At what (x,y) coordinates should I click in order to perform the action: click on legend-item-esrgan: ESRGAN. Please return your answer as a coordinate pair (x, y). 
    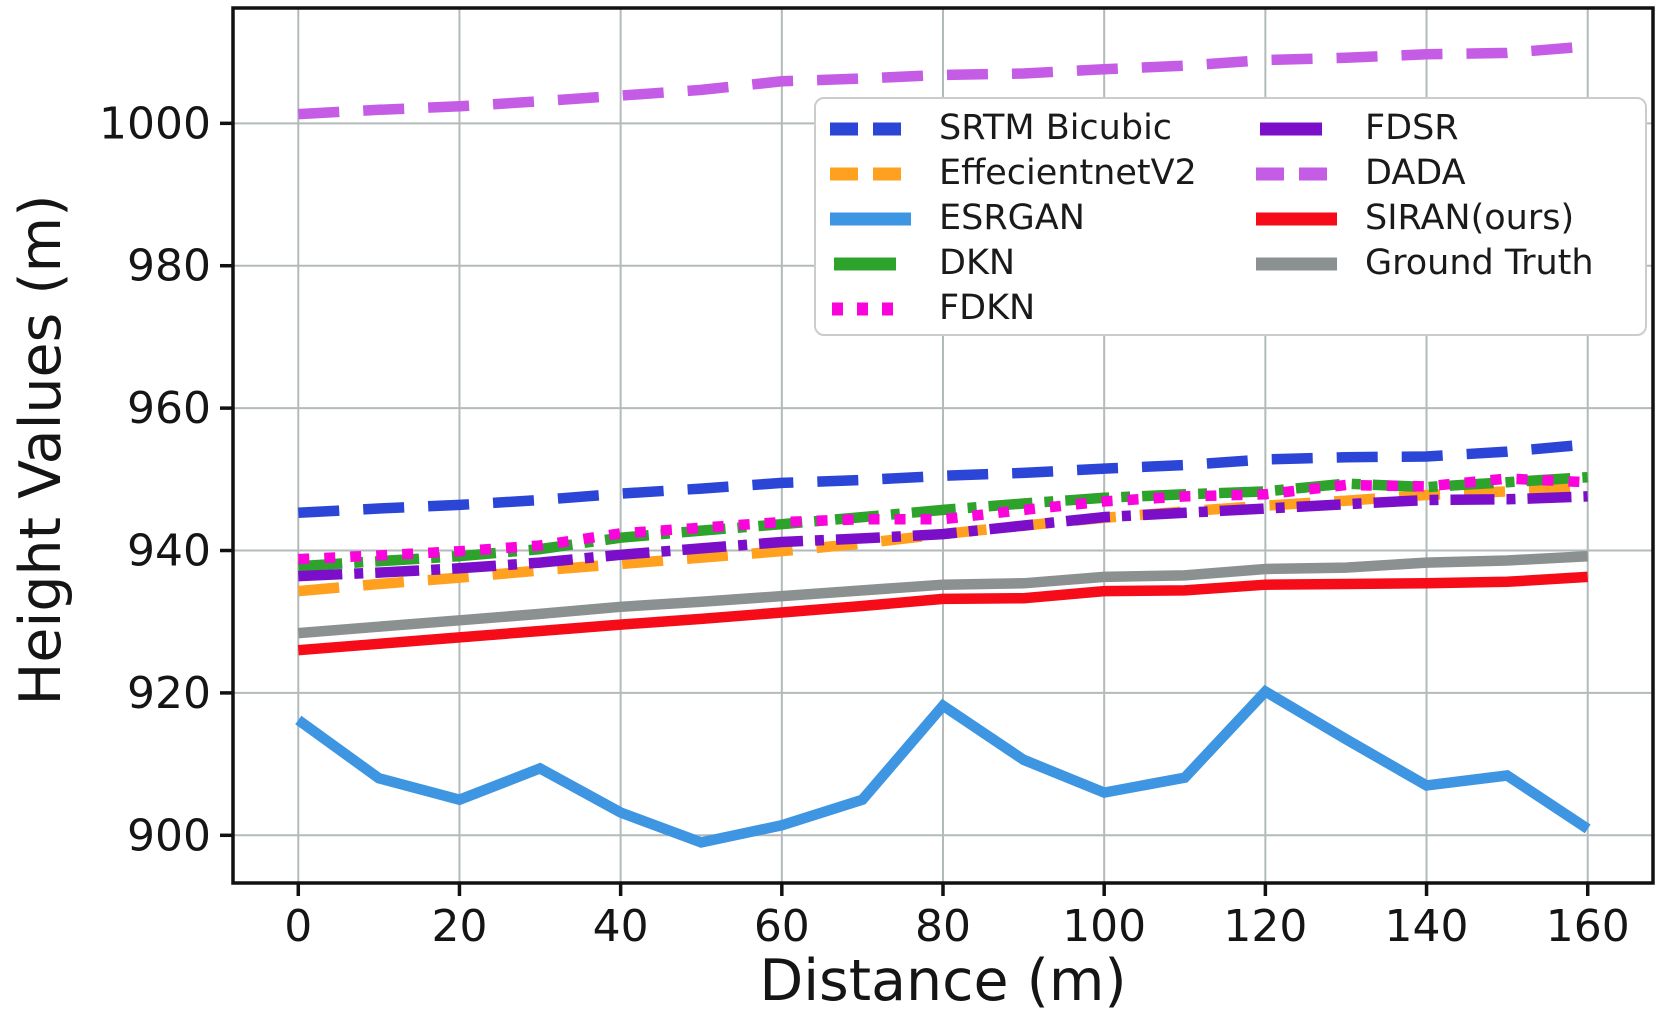
    Looking at the image, I should click on (1012, 218).